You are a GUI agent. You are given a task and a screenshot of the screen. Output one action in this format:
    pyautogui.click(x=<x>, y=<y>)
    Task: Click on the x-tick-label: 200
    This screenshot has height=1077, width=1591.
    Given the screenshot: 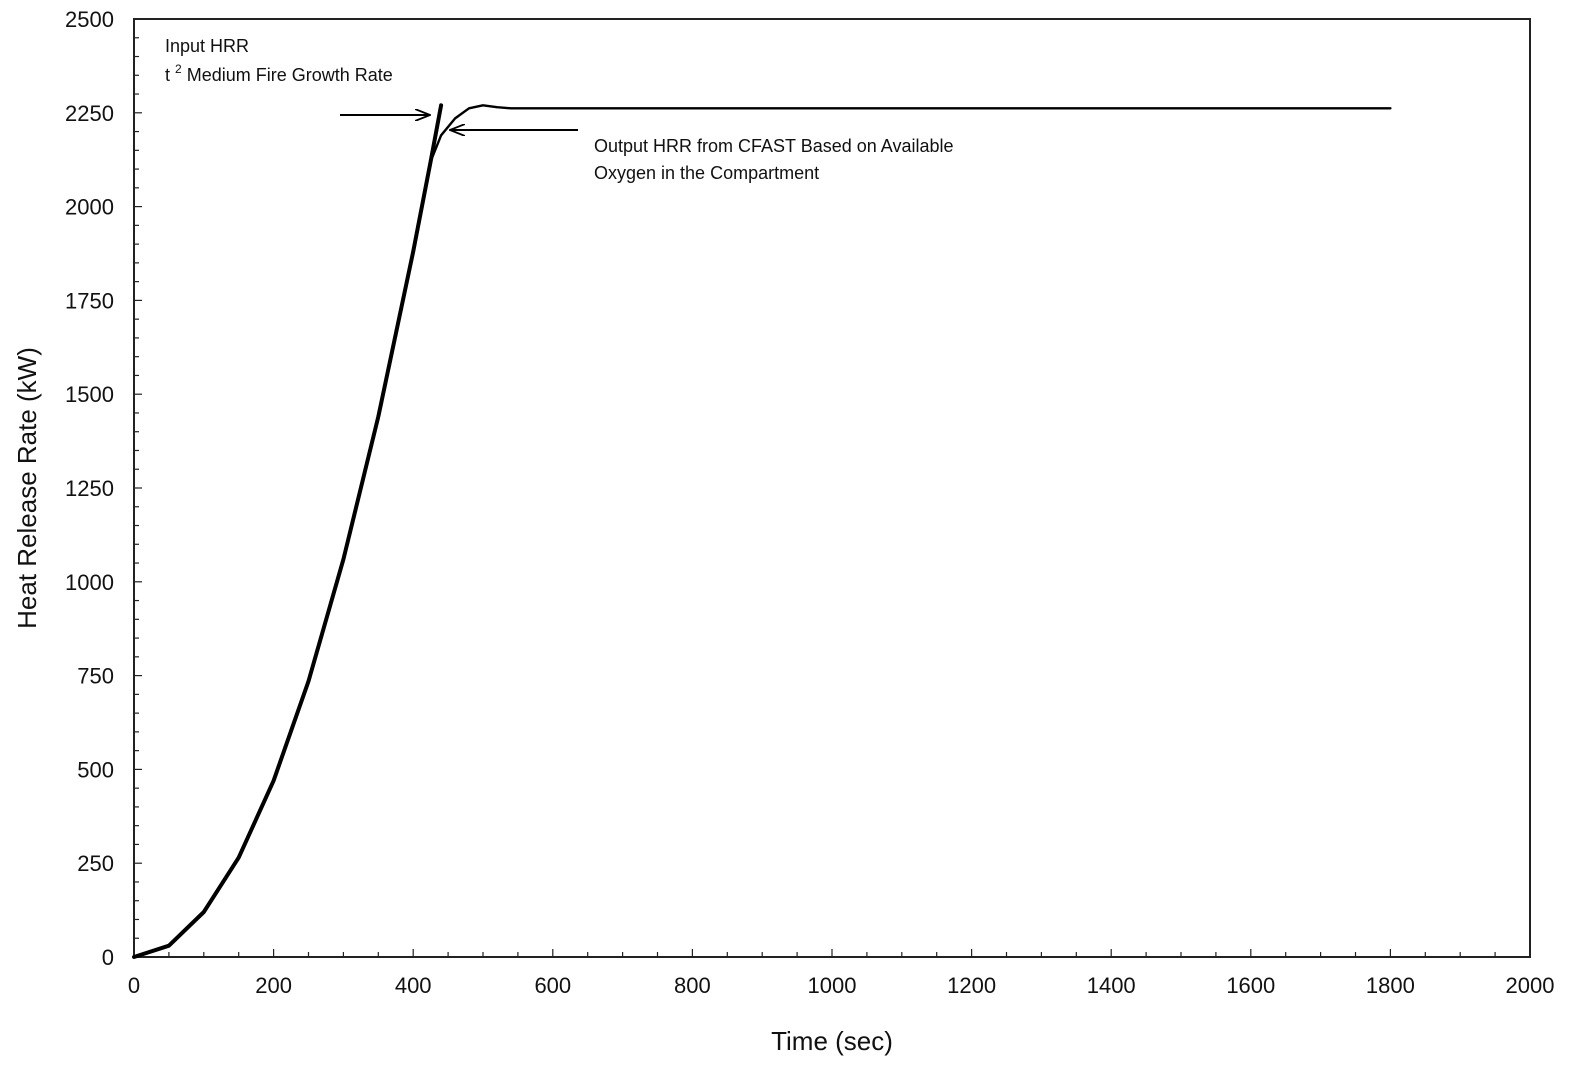 What is the action you would take?
    pyautogui.click(x=273, y=985)
    